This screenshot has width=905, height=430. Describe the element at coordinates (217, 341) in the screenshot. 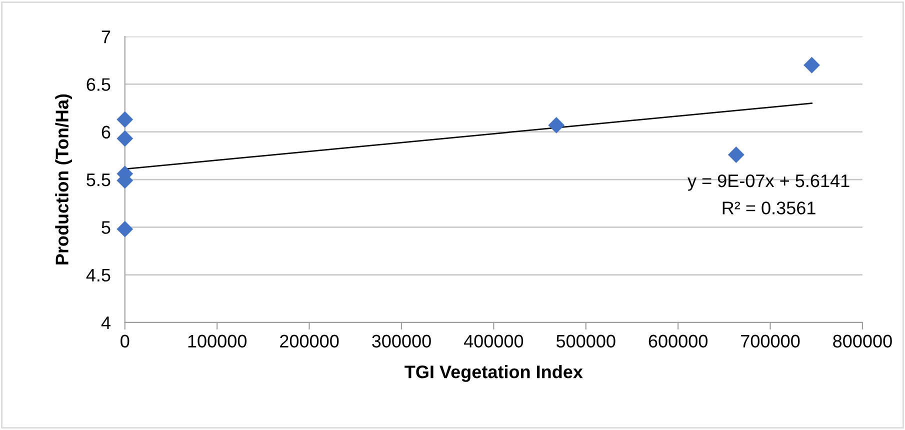

I see `x-tick-label: 100000` at that location.